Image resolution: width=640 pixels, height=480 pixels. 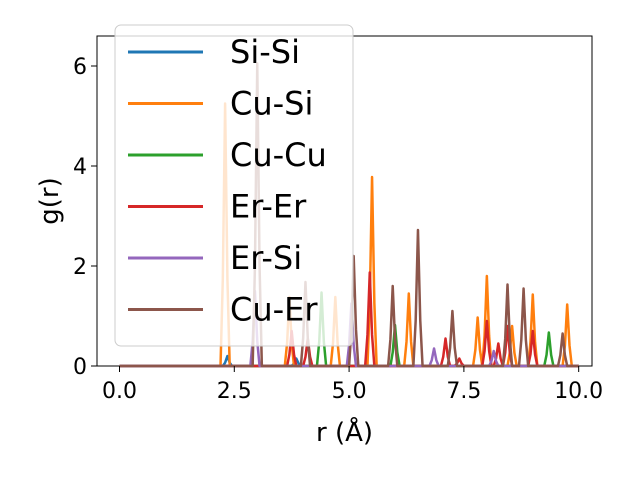 I want to click on legend-item: Cu-Cu, so click(x=227, y=155).